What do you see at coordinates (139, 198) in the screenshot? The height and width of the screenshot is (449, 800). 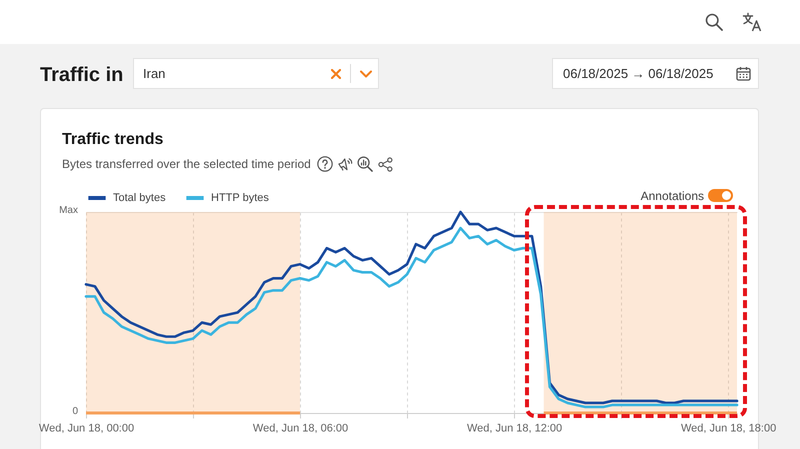 I see `legend-label: Total bytes` at bounding box center [139, 198].